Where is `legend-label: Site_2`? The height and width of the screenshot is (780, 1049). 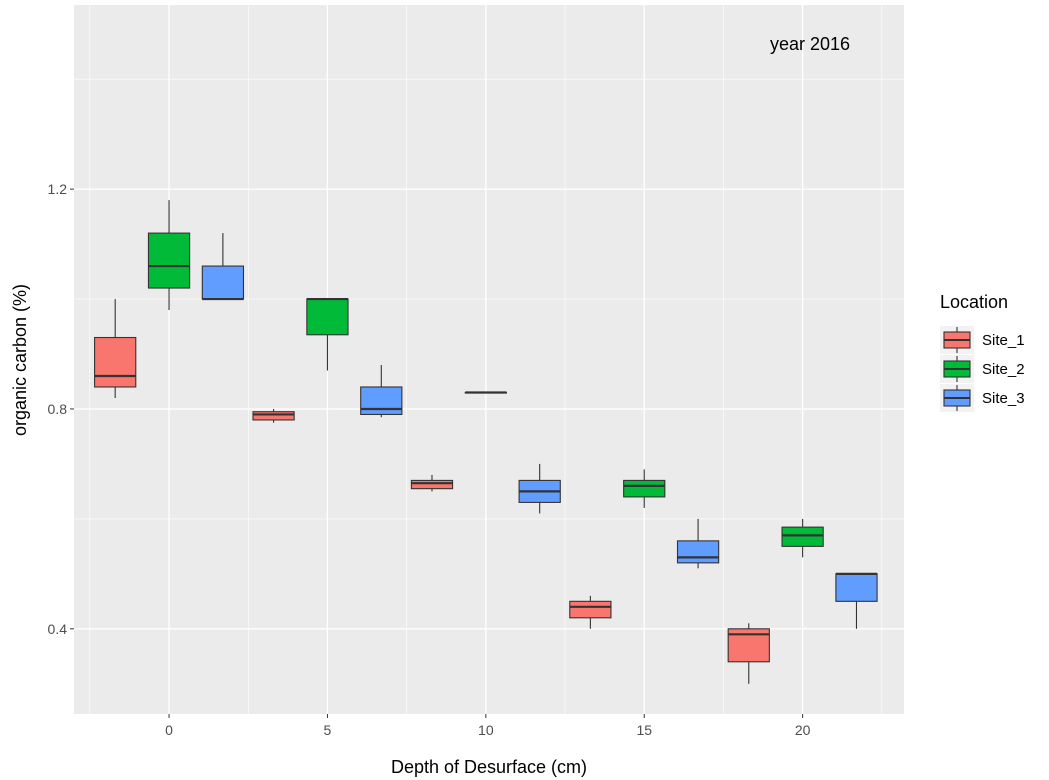 legend-label: Site_2 is located at coordinates (1003, 369).